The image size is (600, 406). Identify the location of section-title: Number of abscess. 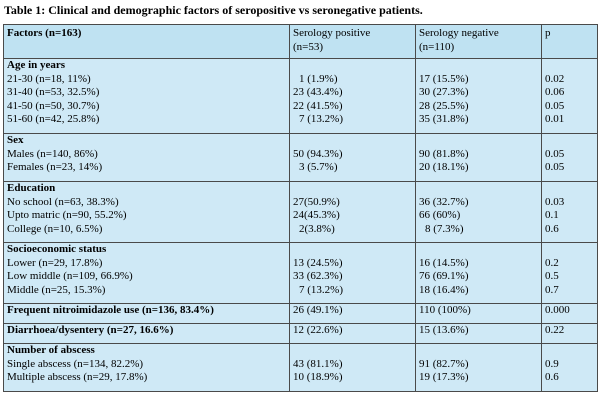
(51, 350).